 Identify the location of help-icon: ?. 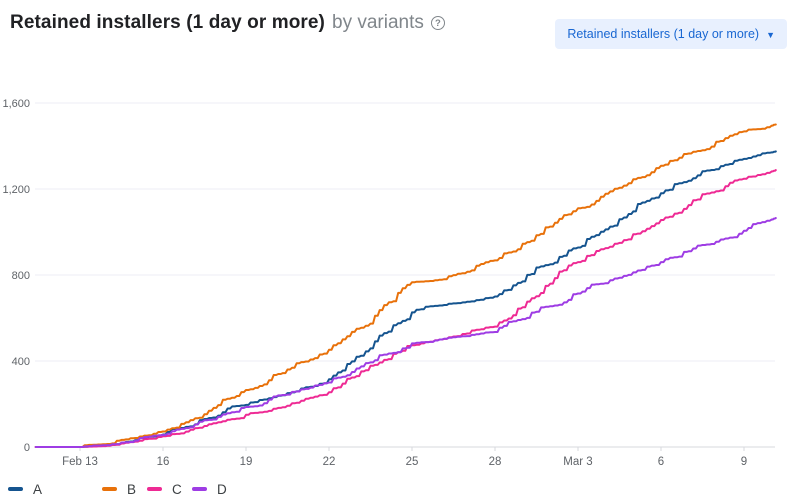
(437, 23).